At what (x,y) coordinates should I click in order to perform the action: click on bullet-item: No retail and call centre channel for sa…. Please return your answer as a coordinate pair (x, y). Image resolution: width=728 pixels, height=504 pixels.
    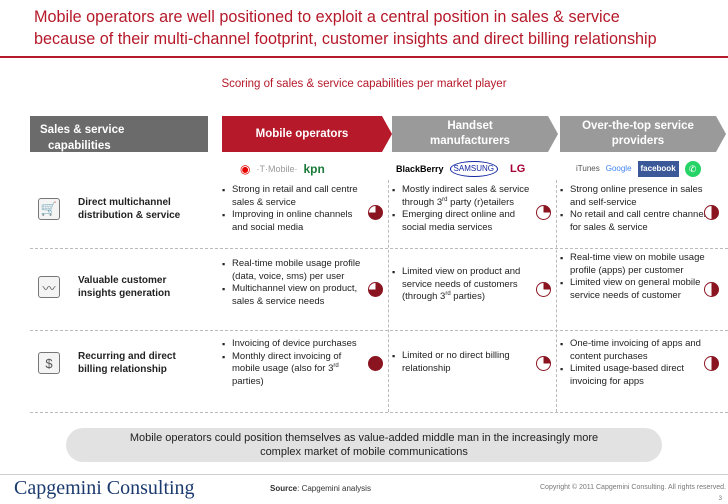
    Looking at the image, I should click on (638, 221).